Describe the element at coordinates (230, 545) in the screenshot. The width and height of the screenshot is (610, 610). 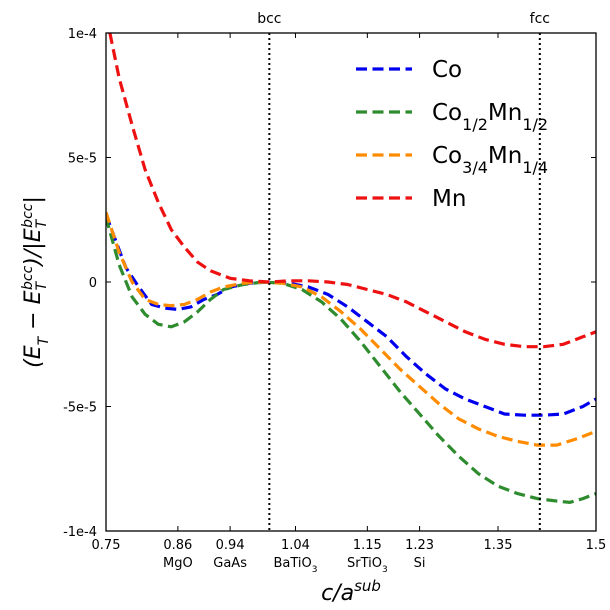
I see `x-tick-label: 0.94` at that location.